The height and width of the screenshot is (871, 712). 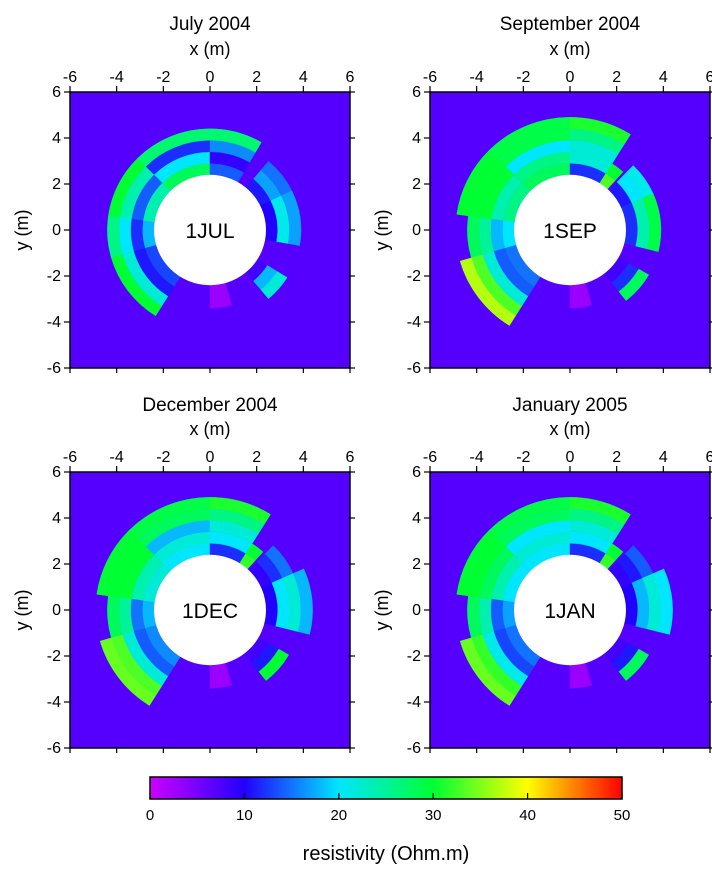 I want to click on panel-center-label: 1SEP, so click(x=570, y=231).